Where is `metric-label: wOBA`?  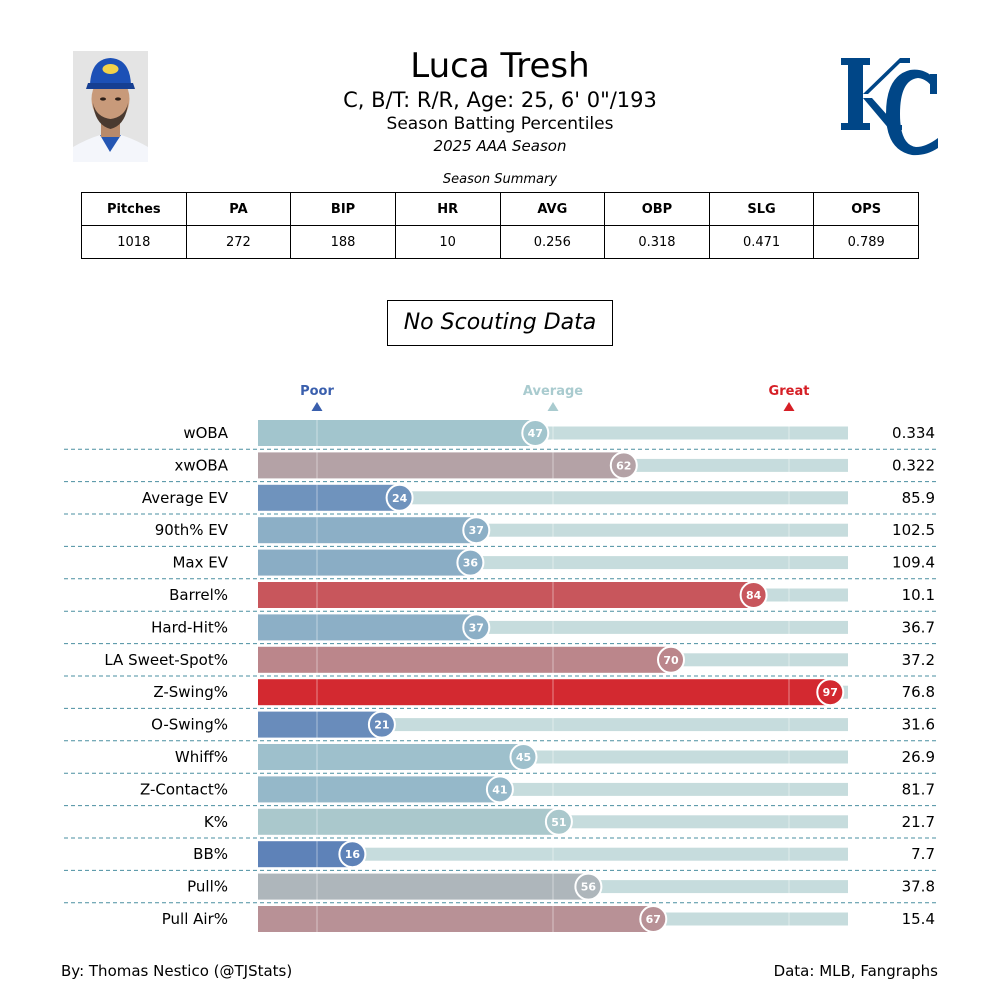
metric-label: wOBA is located at coordinates (205, 433).